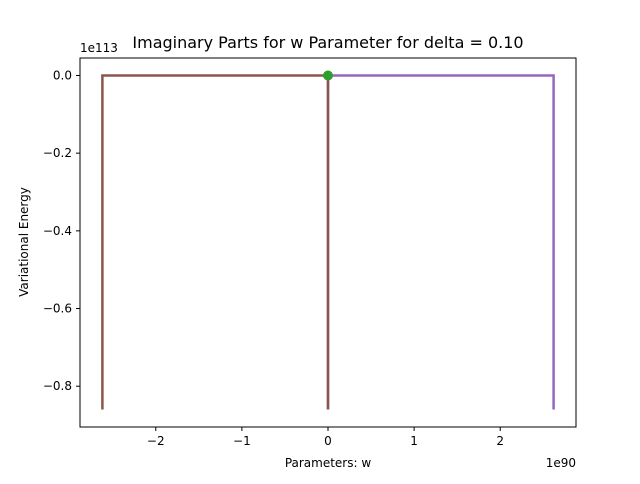 The height and width of the screenshot is (484, 640). What do you see at coordinates (62, 75) in the screenshot?
I see `y-tick-label: 0.0` at bounding box center [62, 75].